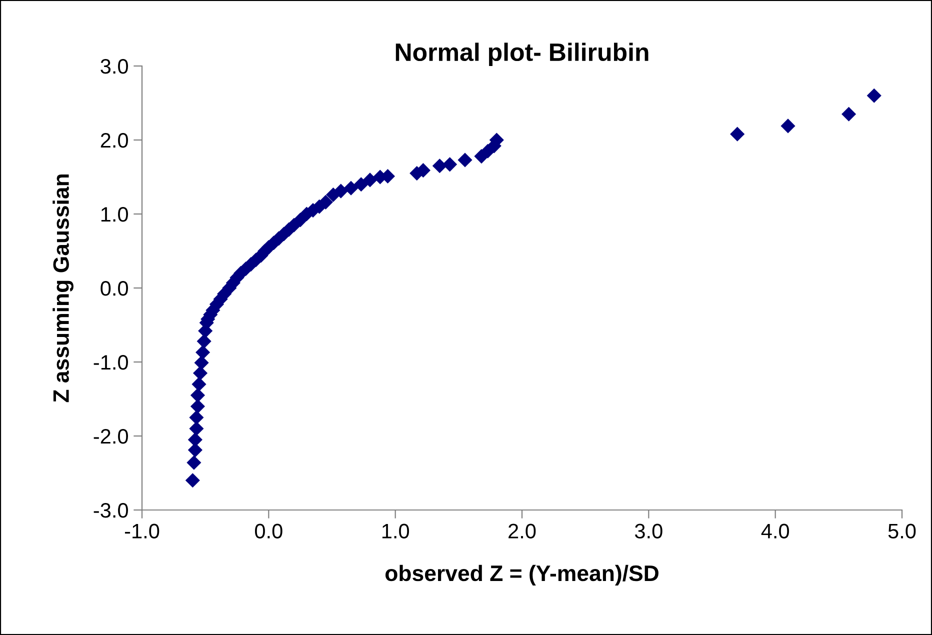 The width and height of the screenshot is (932, 635). Describe the element at coordinates (114, 140) in the screenshot. I see `y-tick-label: 2.0` at that location.